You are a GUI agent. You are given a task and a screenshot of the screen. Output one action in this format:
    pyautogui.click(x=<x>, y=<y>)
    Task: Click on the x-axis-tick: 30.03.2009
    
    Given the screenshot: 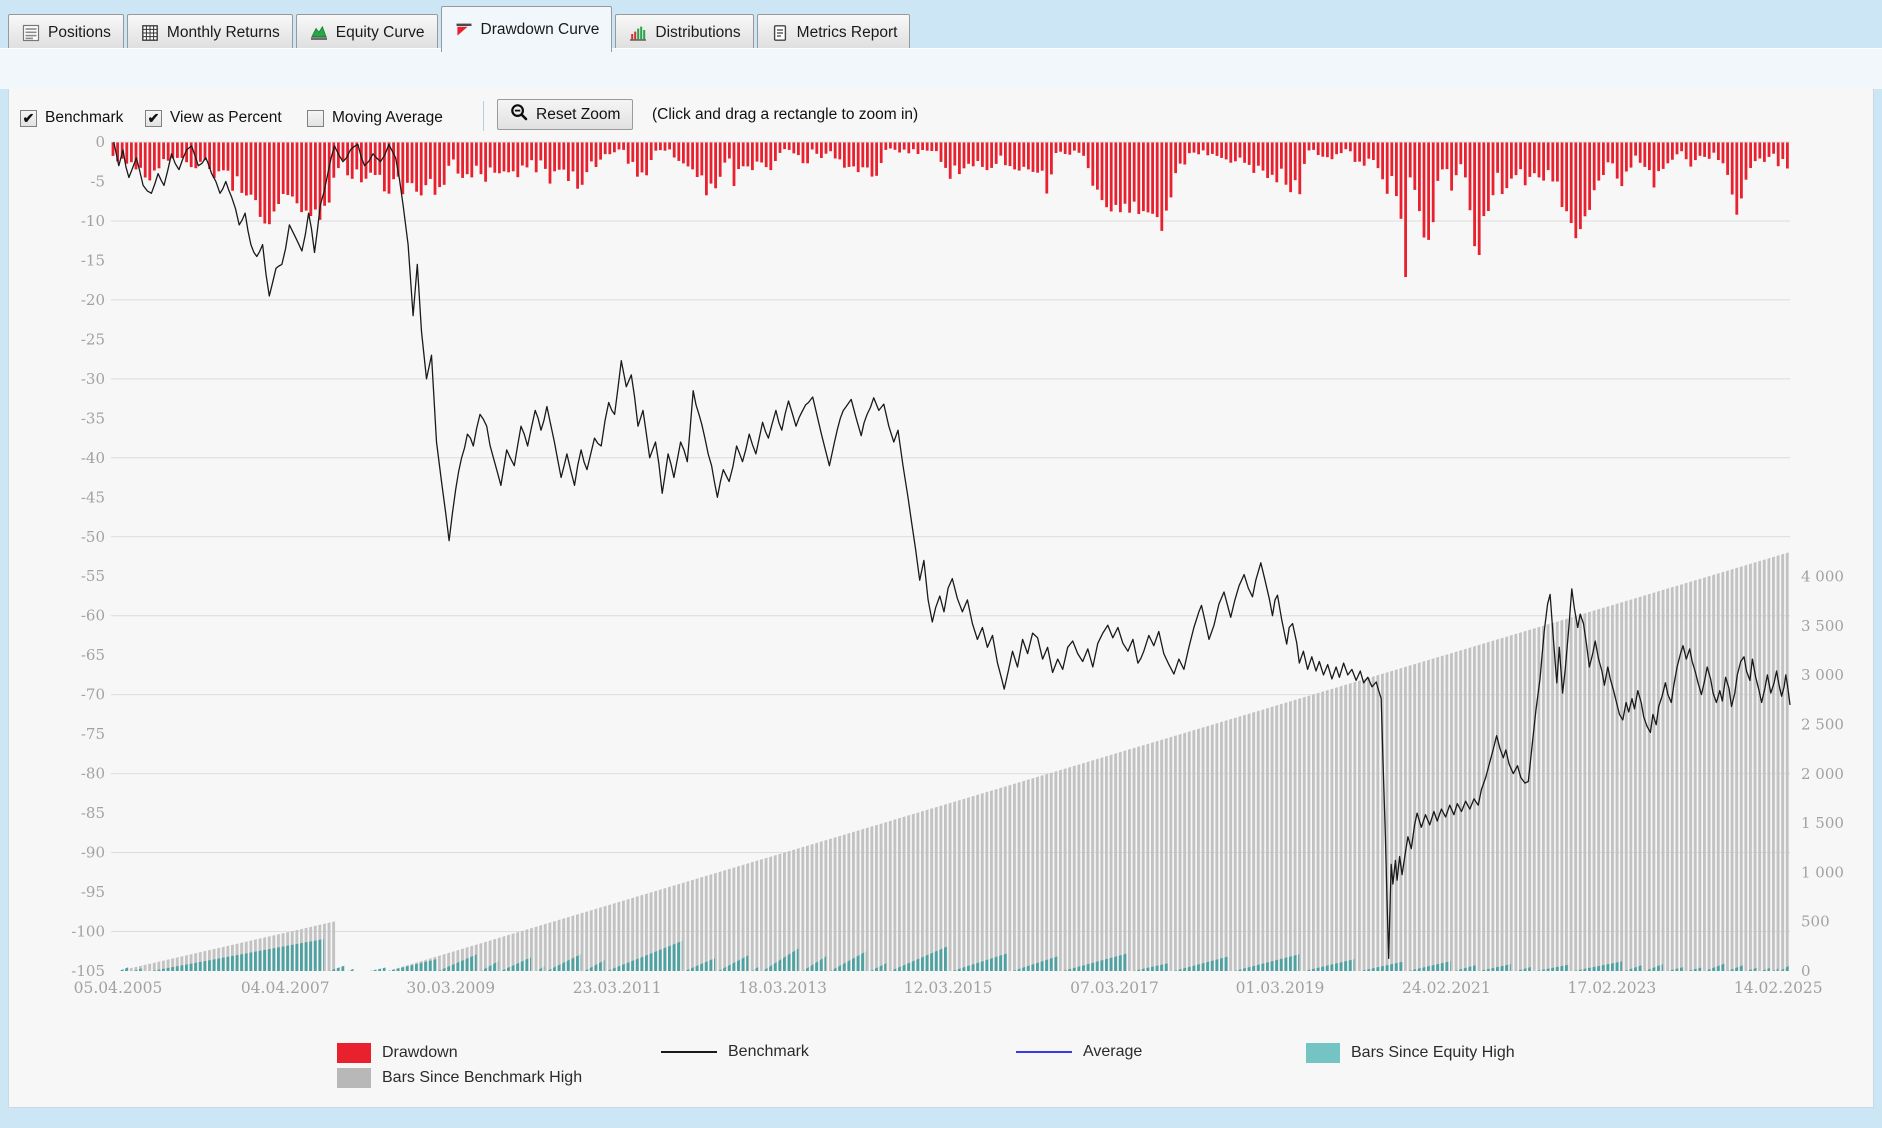 What is the action you would take?
    pyautogui.click(x=450, y=988)
    